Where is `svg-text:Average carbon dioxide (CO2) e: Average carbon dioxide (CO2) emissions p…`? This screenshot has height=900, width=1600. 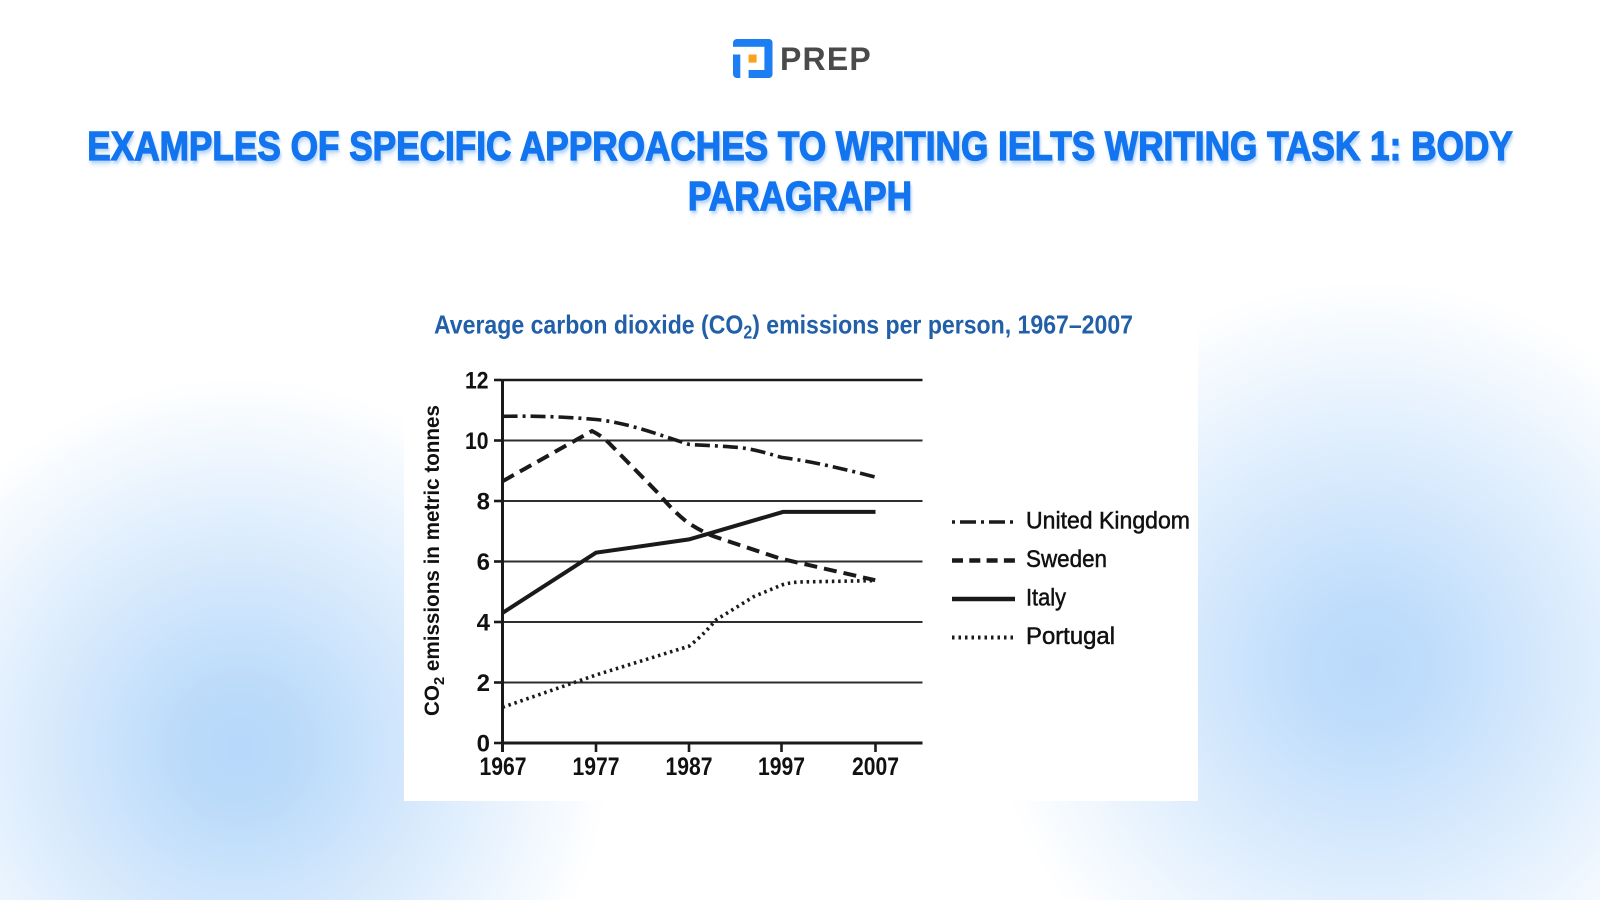
svg-text:Average carbon dioxide (CO2) e: Average carbon dioxide (CO2) emissions p… is located at coordinates (783, 326).